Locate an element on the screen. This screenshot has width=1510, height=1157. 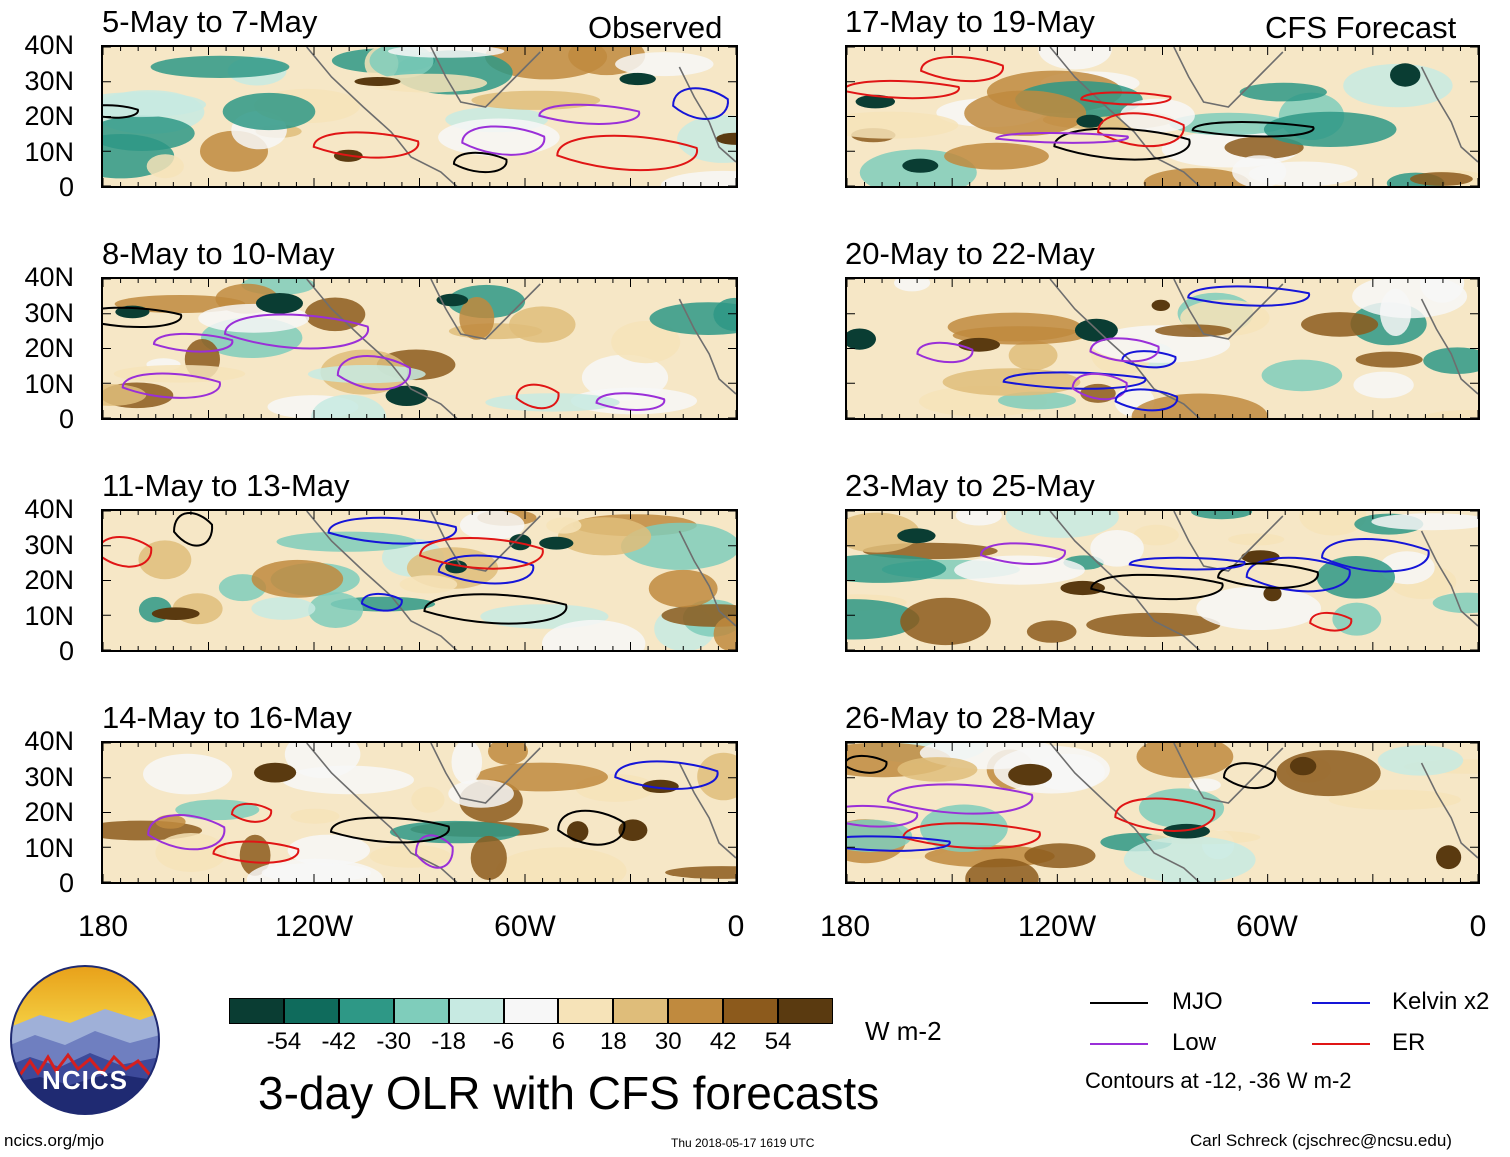
legend-note: Contours at -12, -36 W m-2 is located at coordinates (1218, 1080).